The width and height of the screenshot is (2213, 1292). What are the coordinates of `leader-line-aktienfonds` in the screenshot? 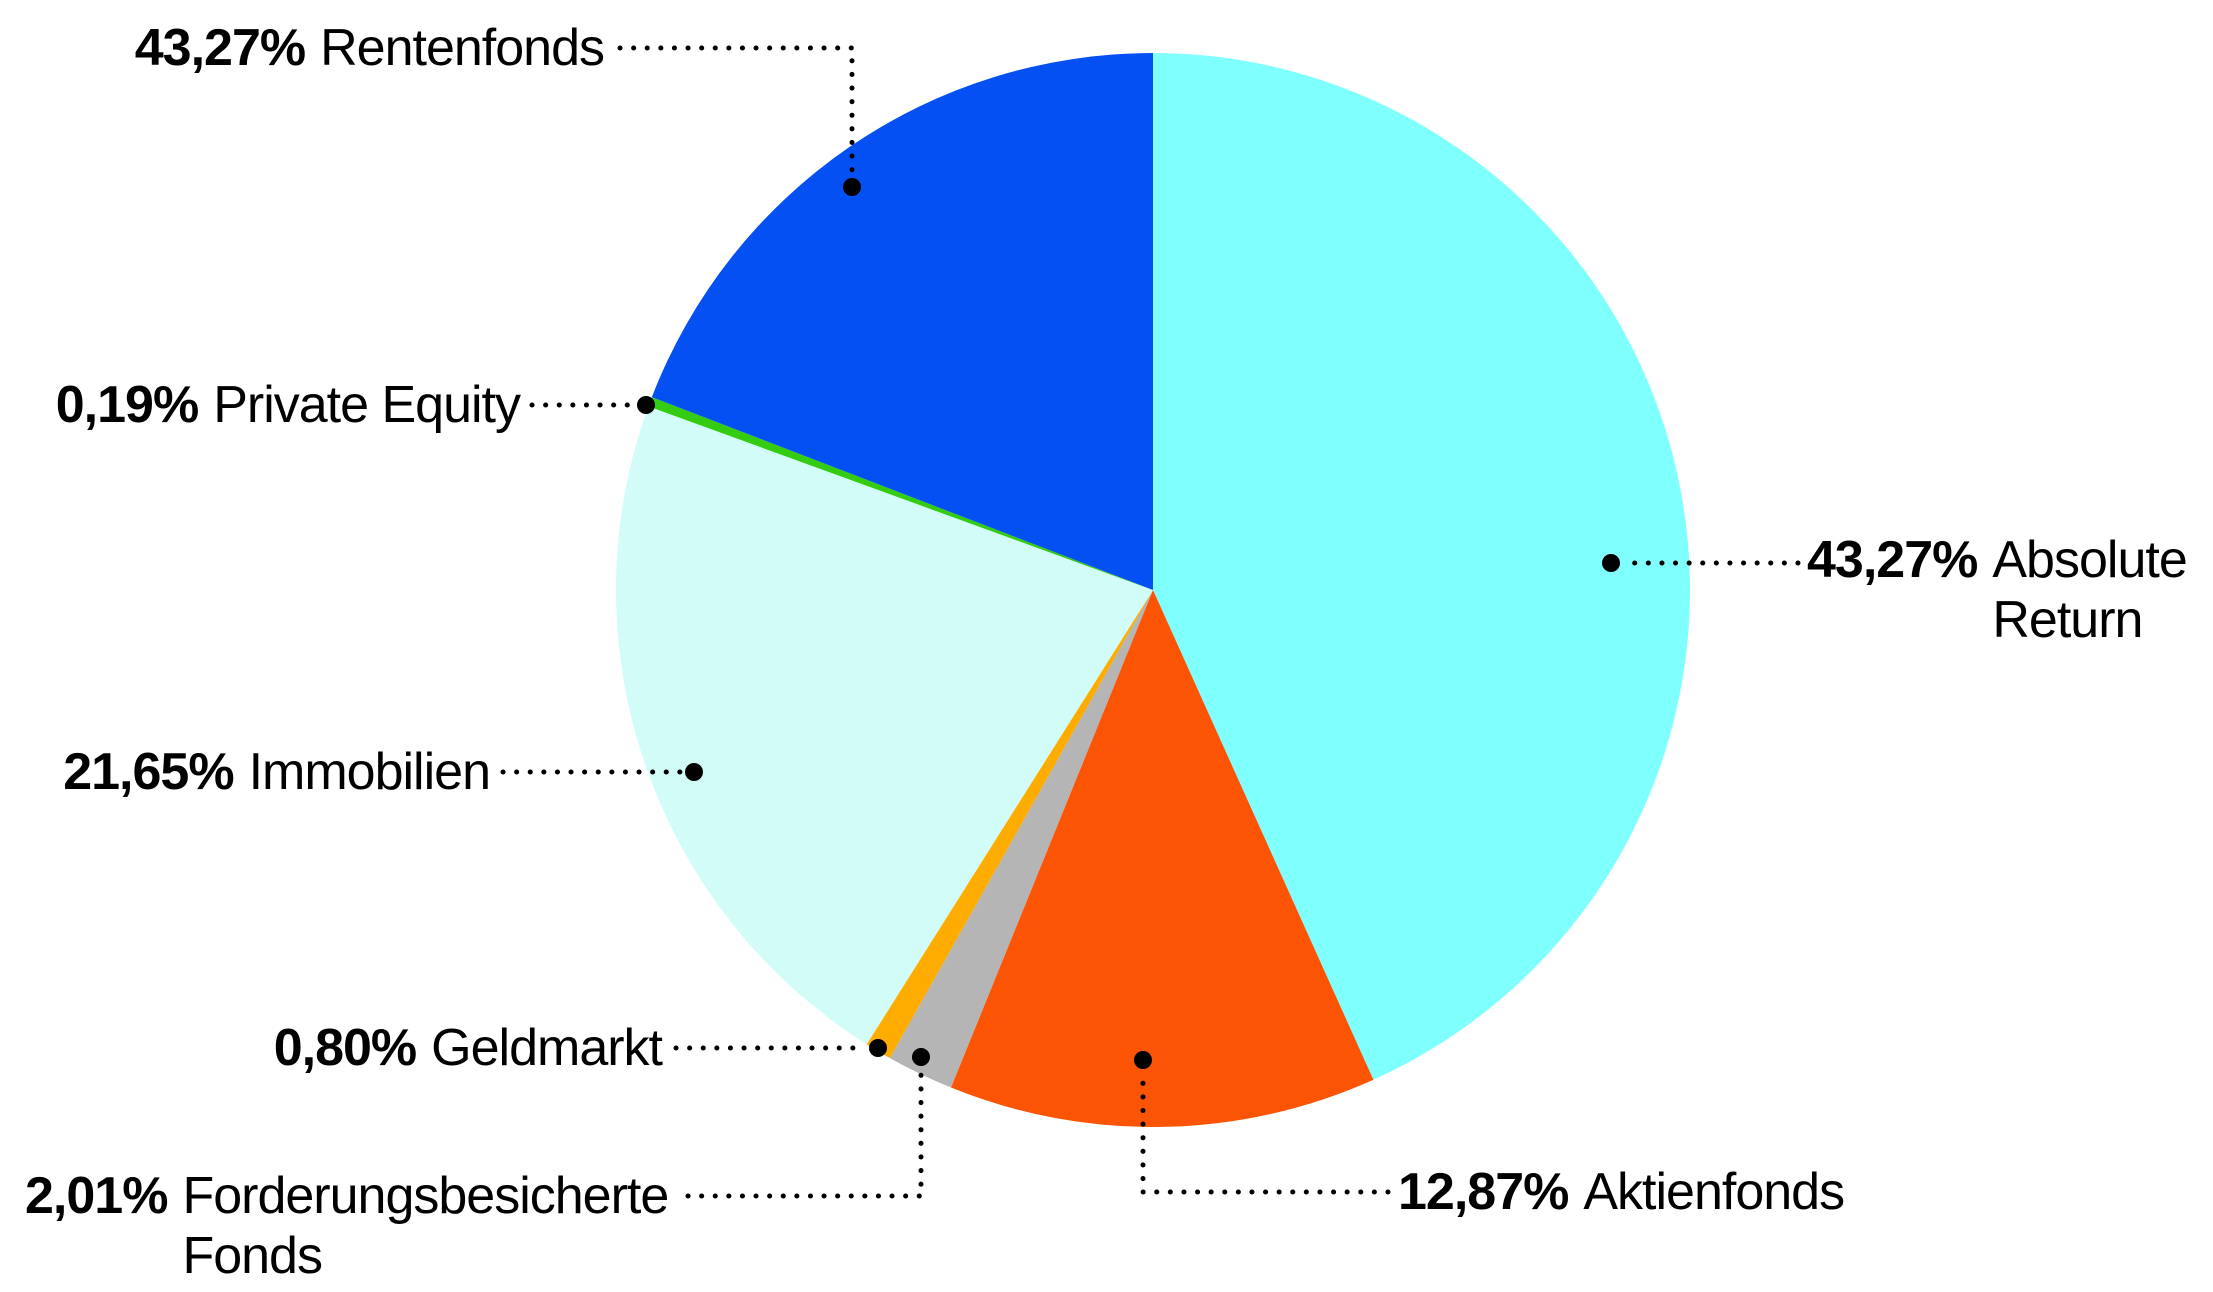 It's located at (1265, 1133).